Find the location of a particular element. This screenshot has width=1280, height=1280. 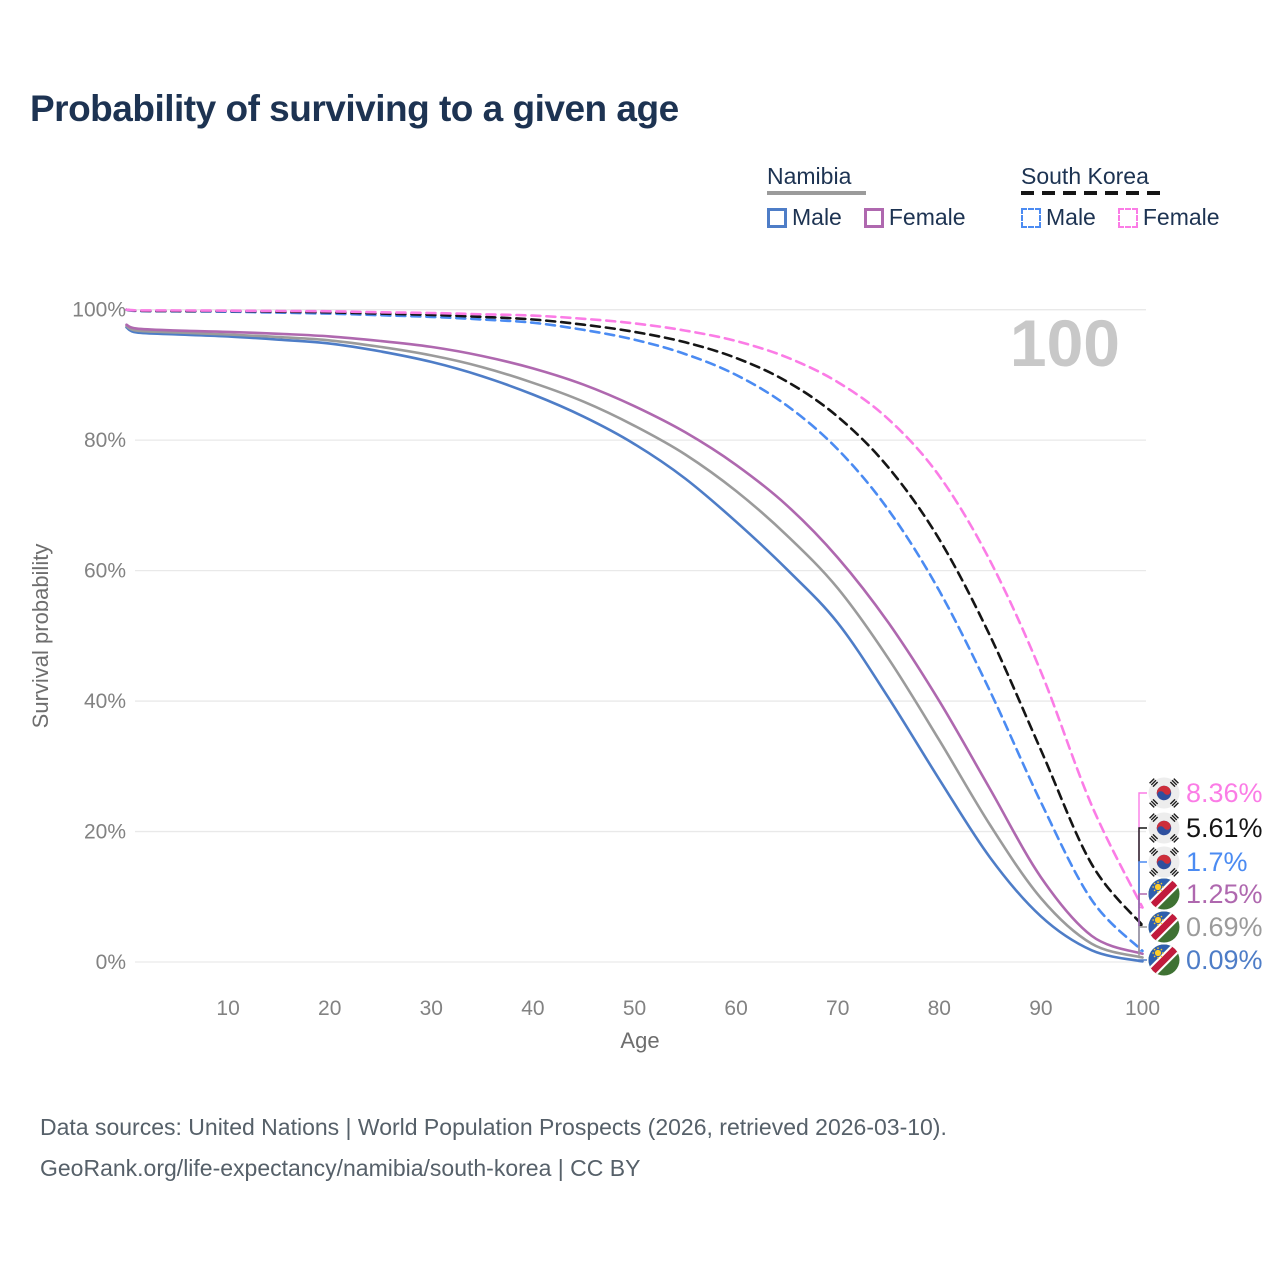

end-value-label-south-korea-female: 8.36% is located at coordinates (1224, 793).